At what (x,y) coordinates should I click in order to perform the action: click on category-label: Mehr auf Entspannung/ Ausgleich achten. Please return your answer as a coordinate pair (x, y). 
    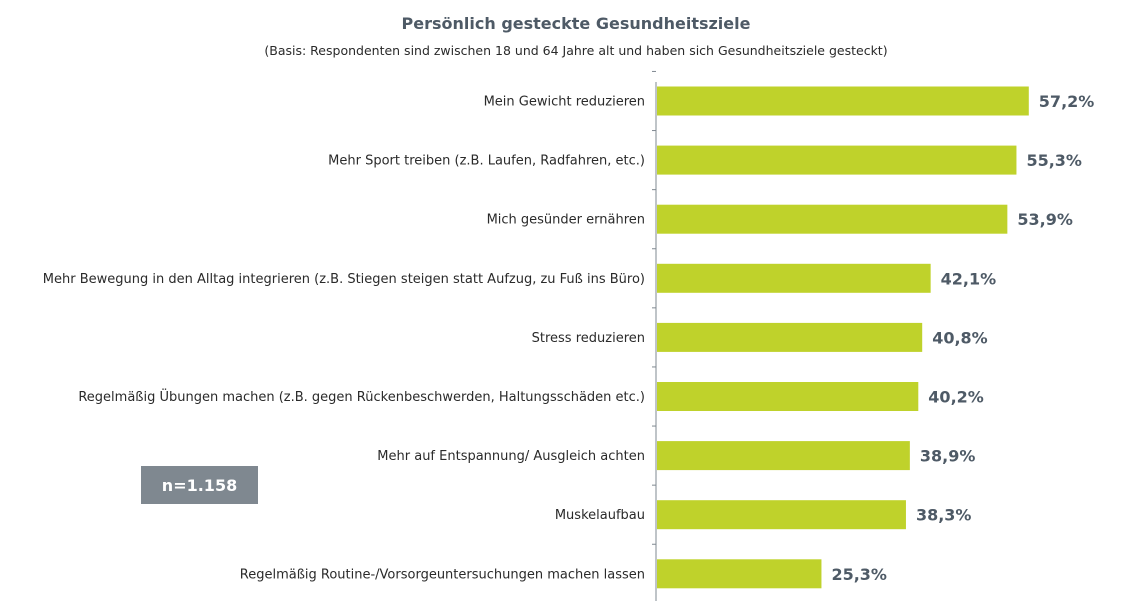
    Looking at the image, I should click on (511, 456).